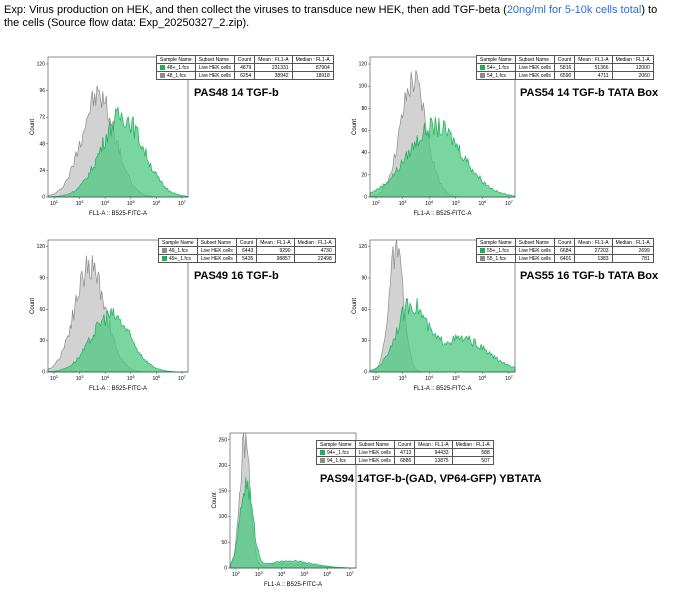 The width and height of the screenshot is (676, 599). Describe the element at coordinates (632, 67) in the screenshot. I see `median-cell: 12000` at that location.